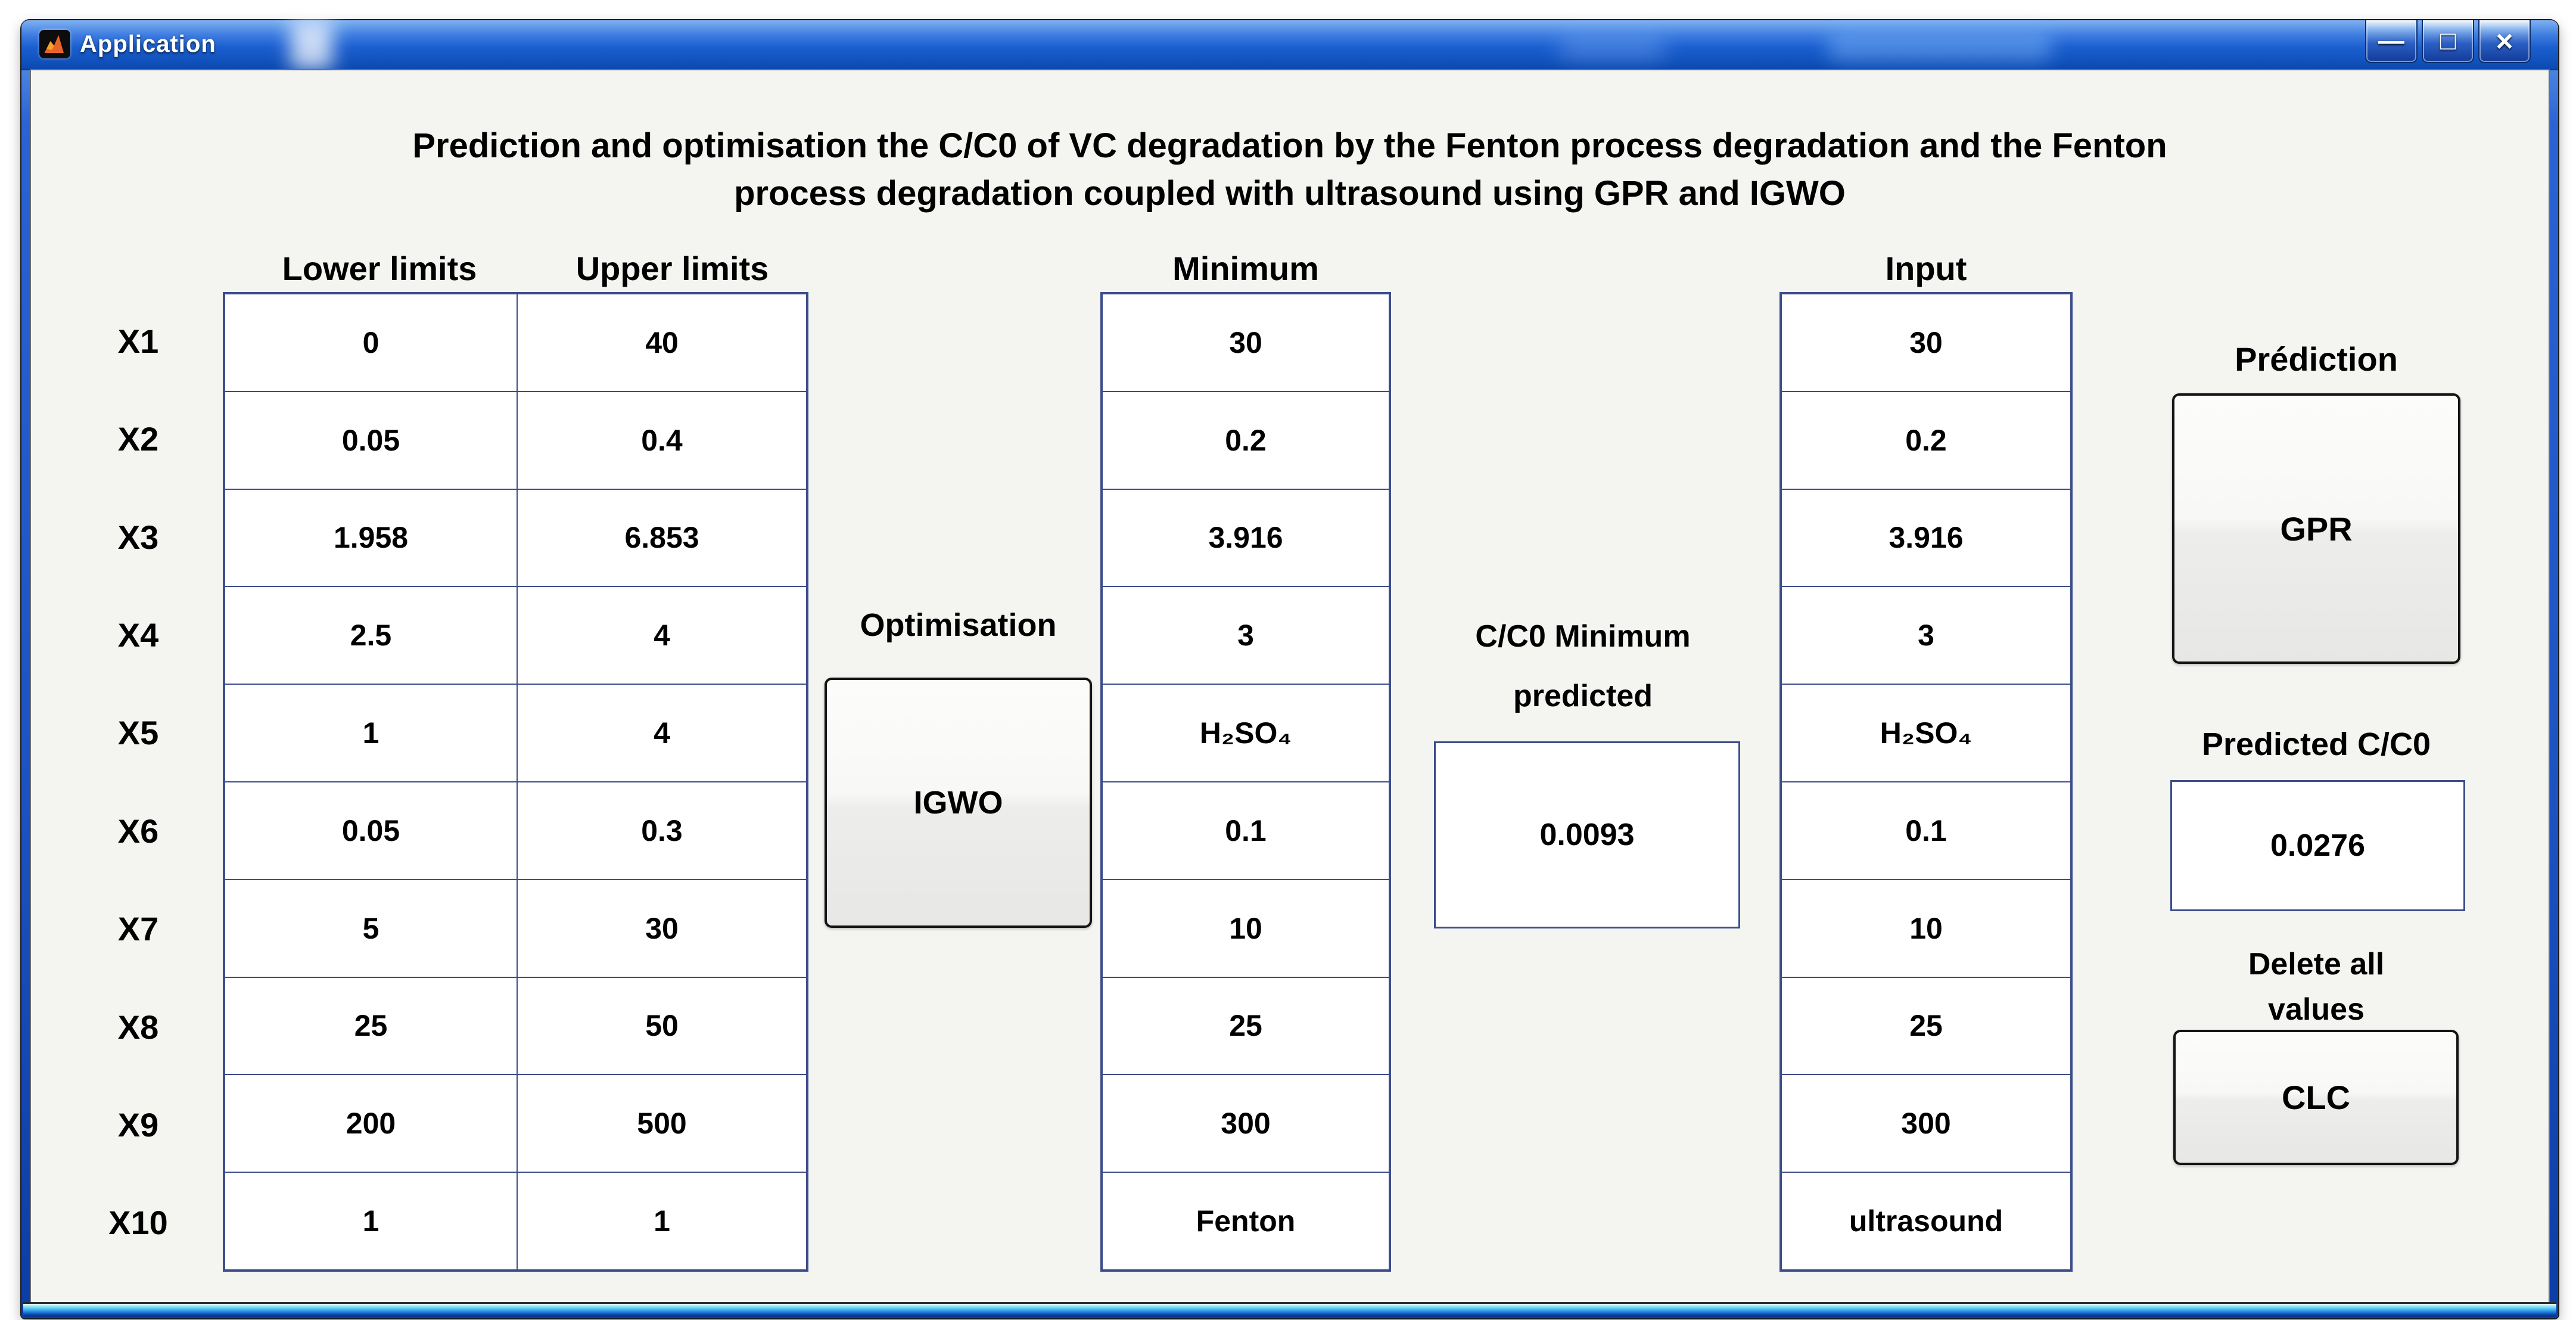 This screenshot has width=2576, height=1320. What do you see at coordinates (1245, 1221) in the screenshot?
I see `minimum-value-cell: Fenton` at bounding box center [1245, 1221].